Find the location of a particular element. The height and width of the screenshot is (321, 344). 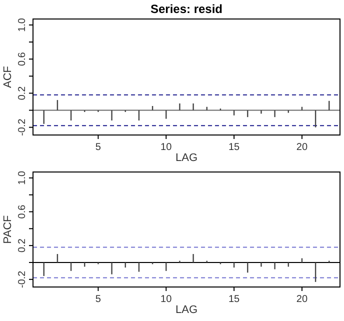

y-axis-title: ACF is located at coordinates (8, 77).